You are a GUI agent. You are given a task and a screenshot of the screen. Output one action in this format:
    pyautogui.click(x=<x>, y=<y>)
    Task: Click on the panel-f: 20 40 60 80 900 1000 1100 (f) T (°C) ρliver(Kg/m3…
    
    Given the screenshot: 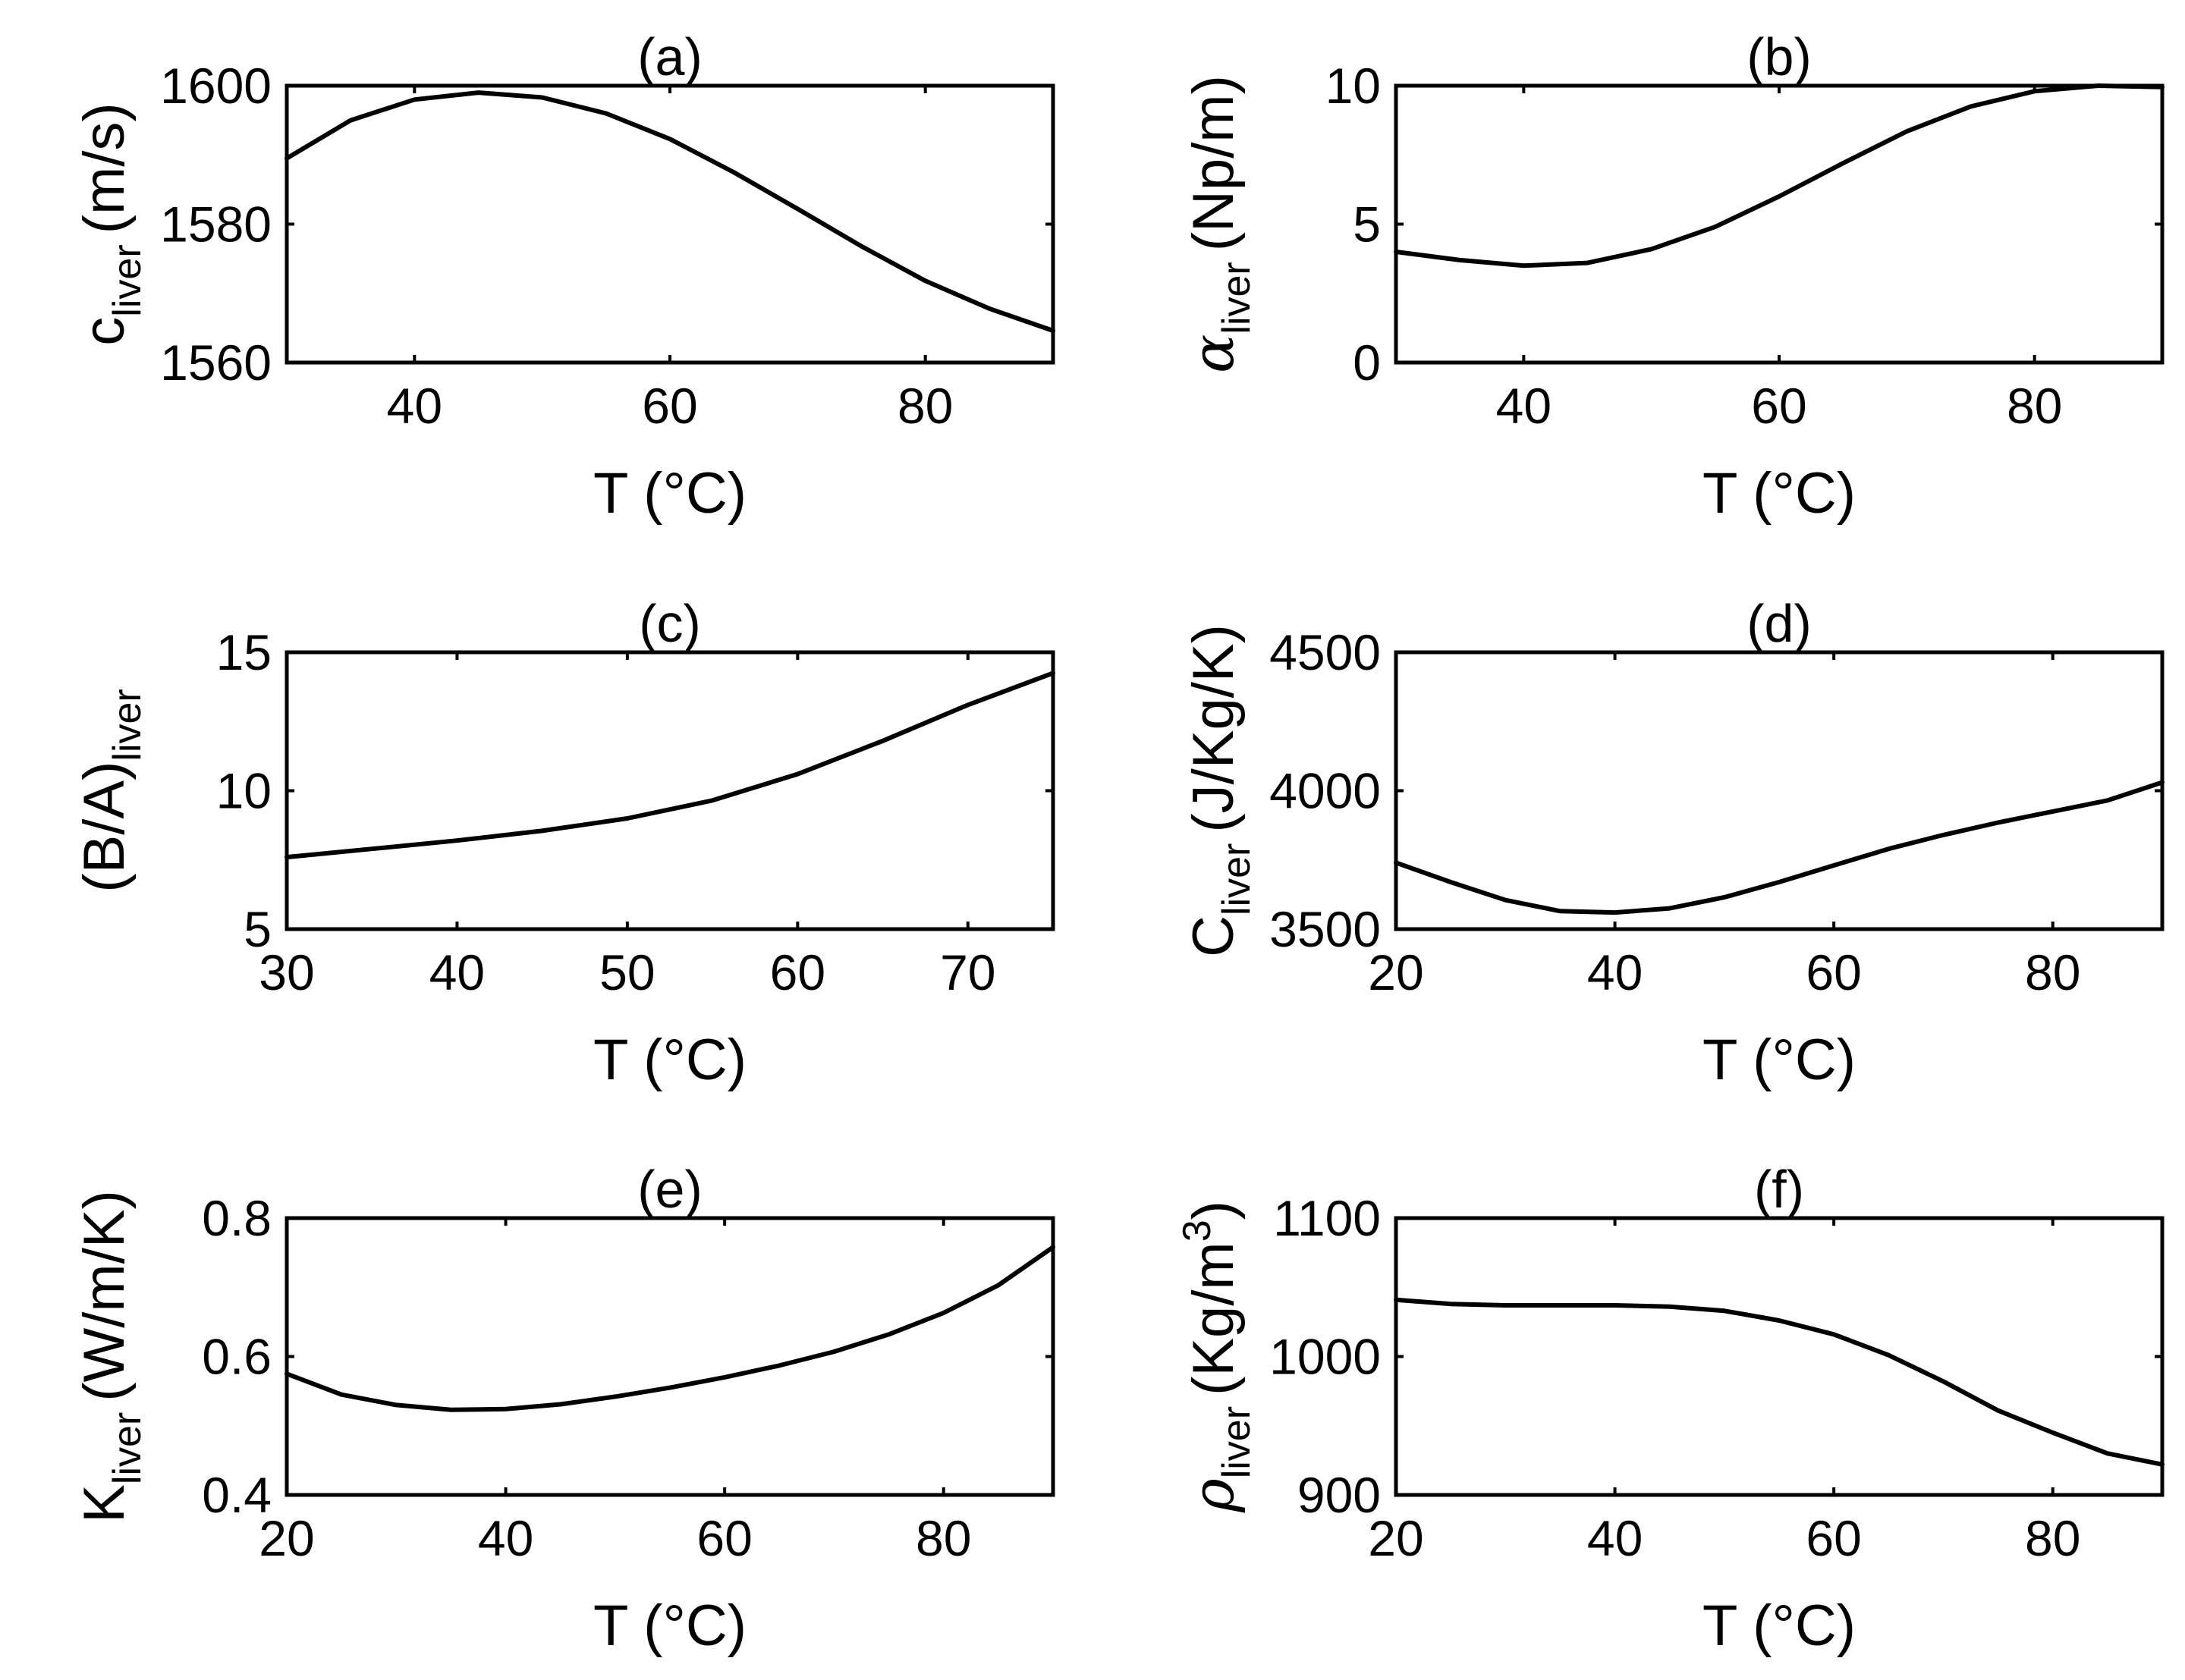 What is the action you would take?
    pyautogui.click(x=1670, y=1409)
    